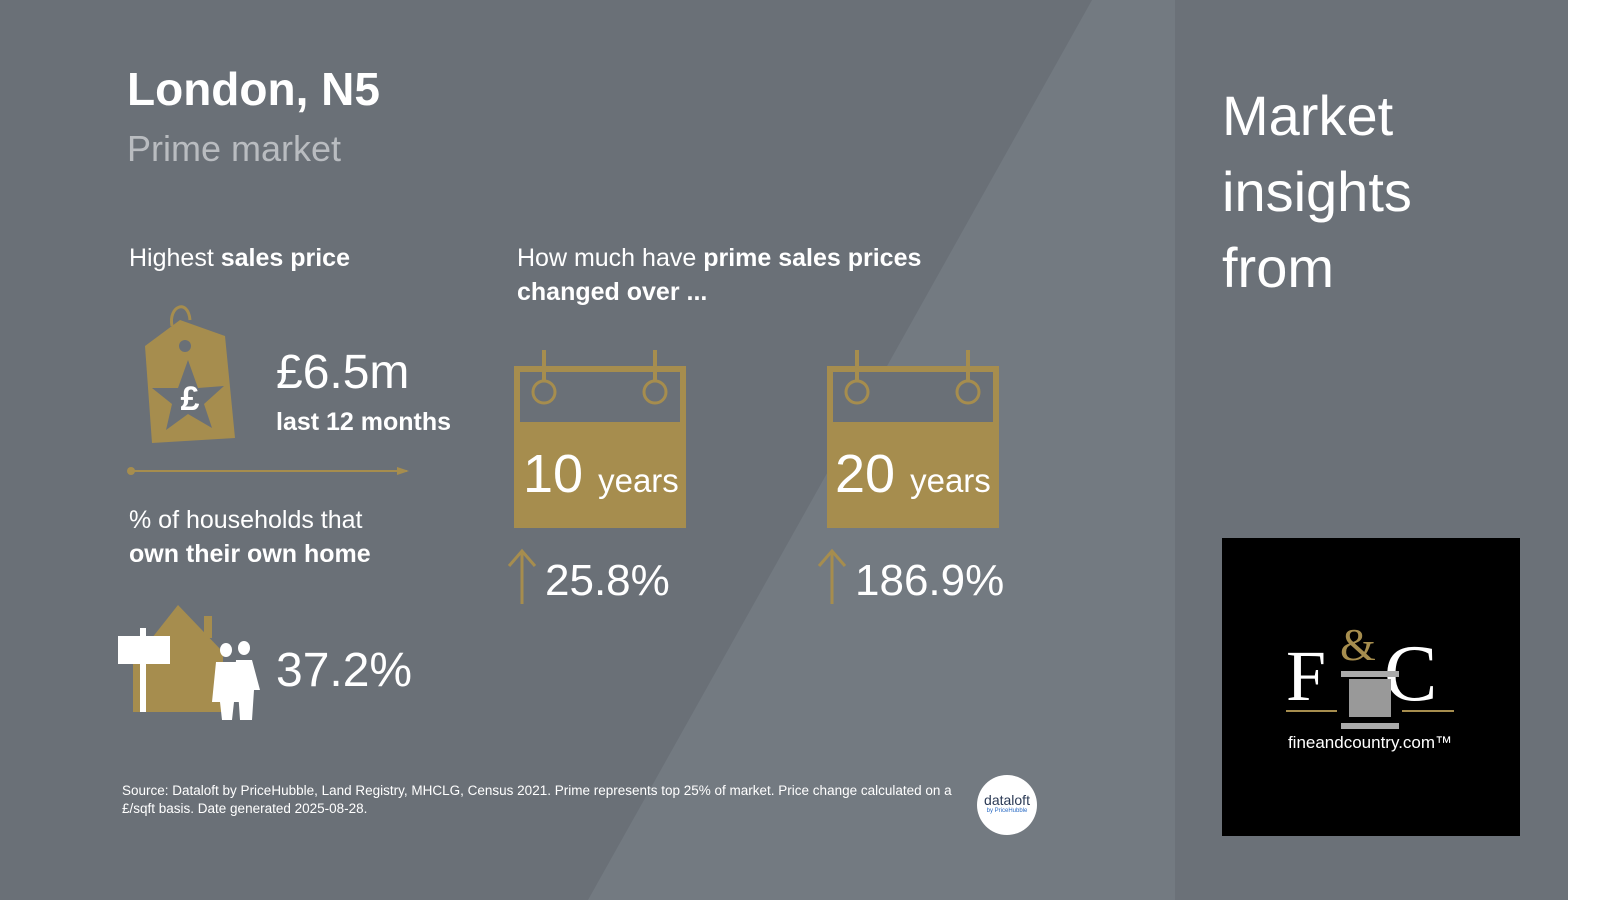  Describe the element at coordinates (268, 471) in the screenshot. I see `divider-arrow` at that location.